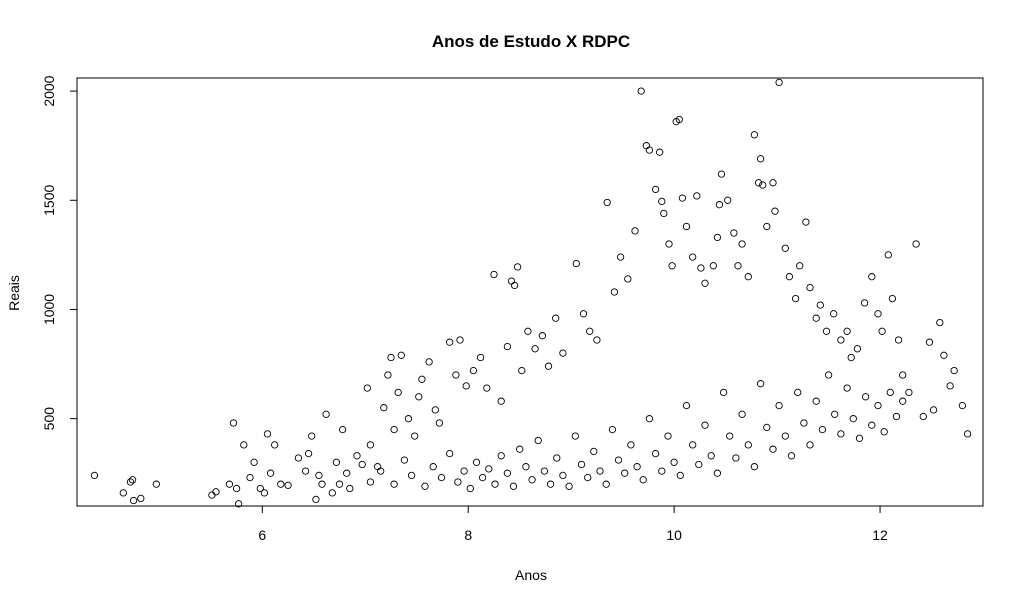 The image size is (1024, 604). I want to click on x-axis-title: Anos, so click(531, 575).